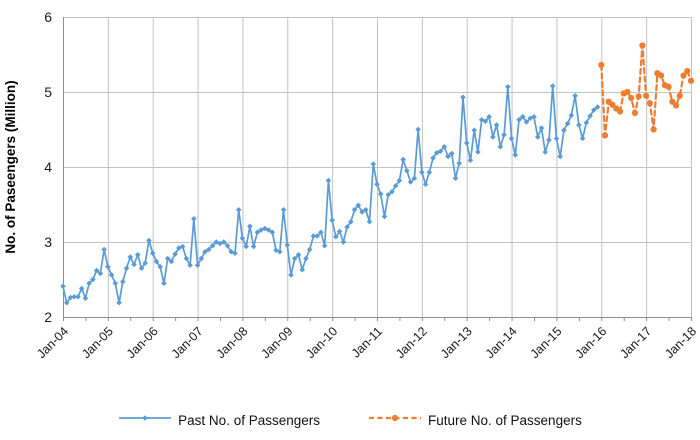 Image resolution: width=700 pixels, height=440 pixels. I want to click on svg-text: 4, so click(48, 167).